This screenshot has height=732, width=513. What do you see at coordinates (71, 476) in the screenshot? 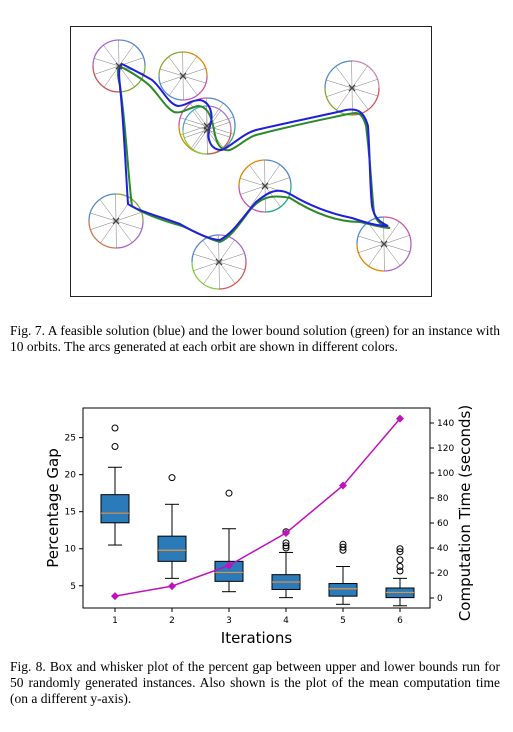
I see `y-tick-label: 20` at bounding box center [71, 476].